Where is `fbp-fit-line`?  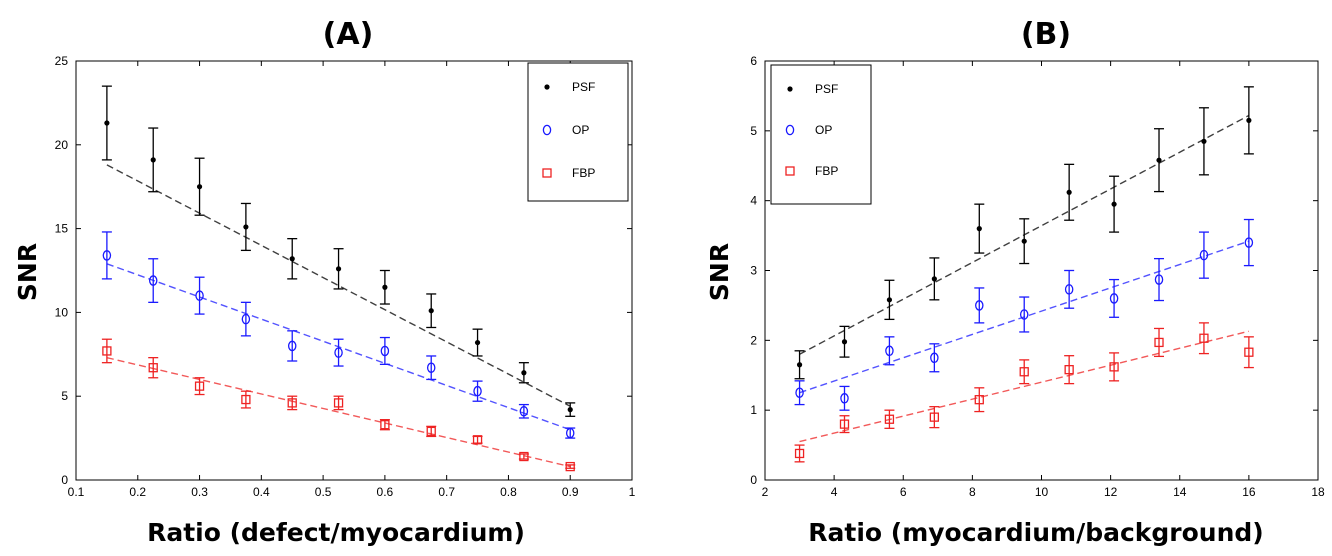
fbp-fit-line is located at coordinates (338, 412).